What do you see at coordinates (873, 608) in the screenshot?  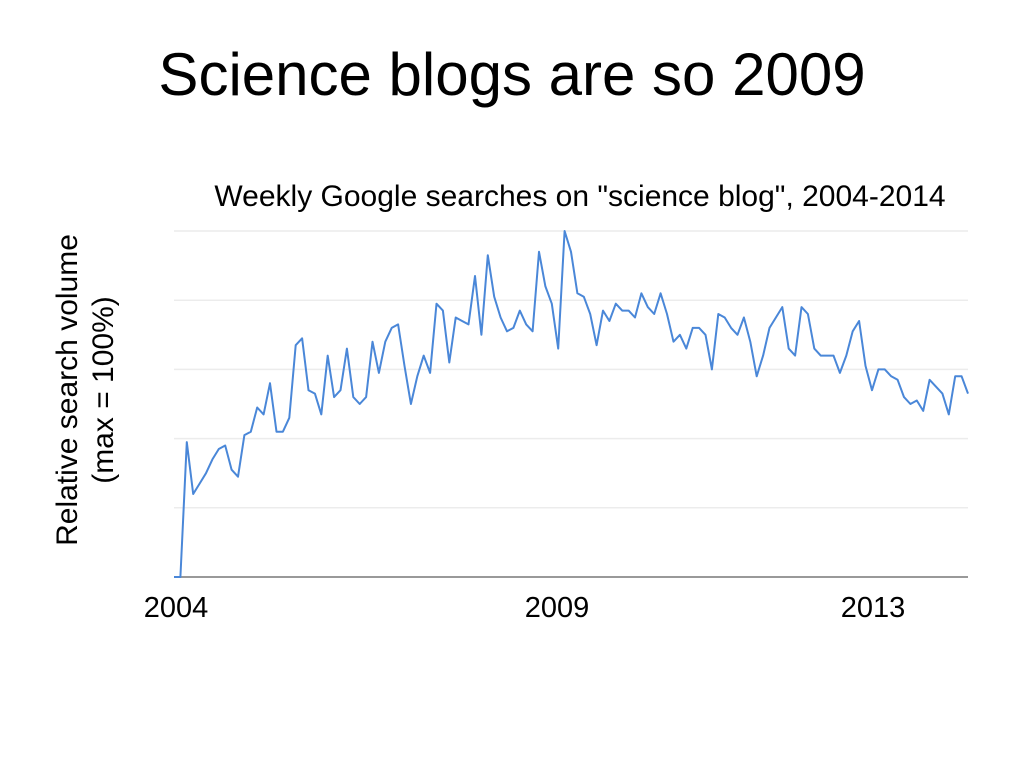 I see `x-tick-label: 2013` at bounding box center [873, 608].